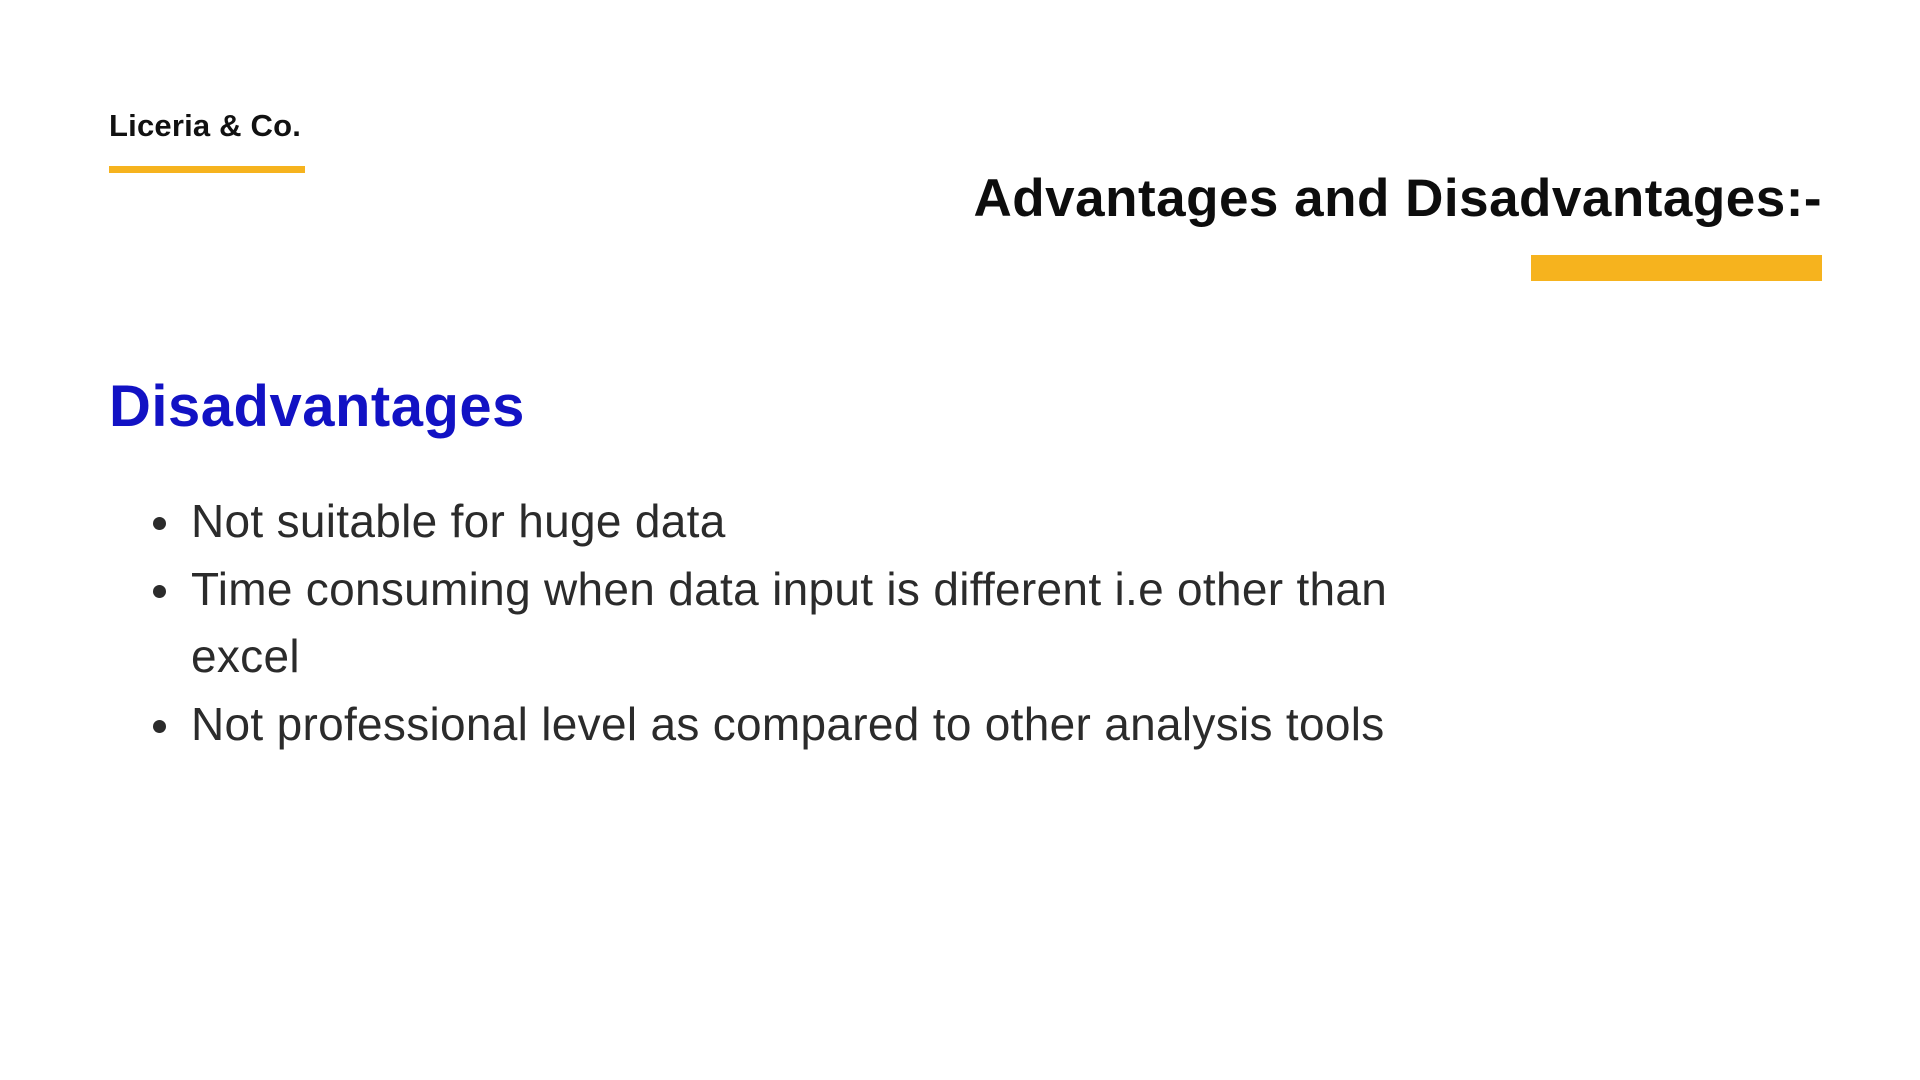 The width and height of the screenshot is (1920, 1080). What do you see at coordinates (1676, 268) in the screenshot?
I see `title-accent-bar` at bounding box center [1676, 268].